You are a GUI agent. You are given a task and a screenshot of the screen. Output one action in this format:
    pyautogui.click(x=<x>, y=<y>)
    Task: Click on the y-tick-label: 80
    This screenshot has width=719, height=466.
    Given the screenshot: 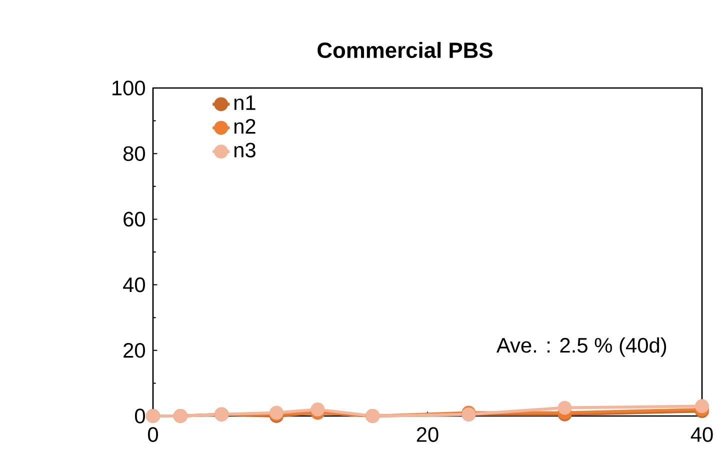 What is the action you would take?
    pyautogui.click(x=134, y=154)
    